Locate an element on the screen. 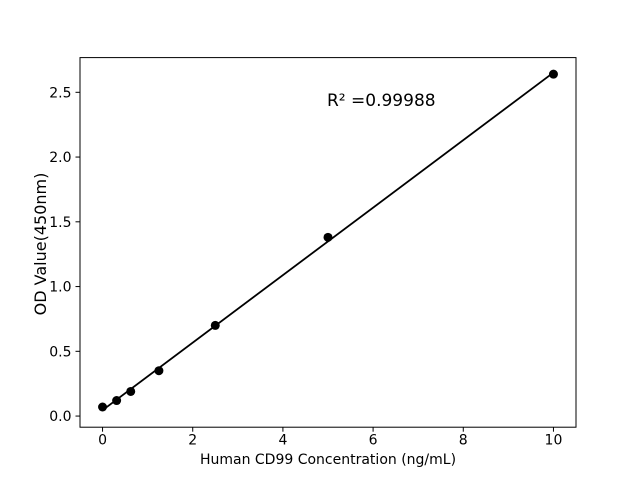 Image resolution: width=640 pixels, height=480 pixels. x-tick-label: 2 is located at coordinates (192, 441).